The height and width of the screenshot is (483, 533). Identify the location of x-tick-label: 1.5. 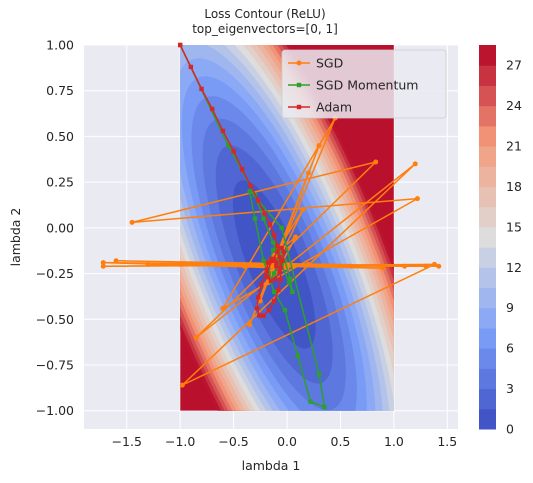
(447, 441).